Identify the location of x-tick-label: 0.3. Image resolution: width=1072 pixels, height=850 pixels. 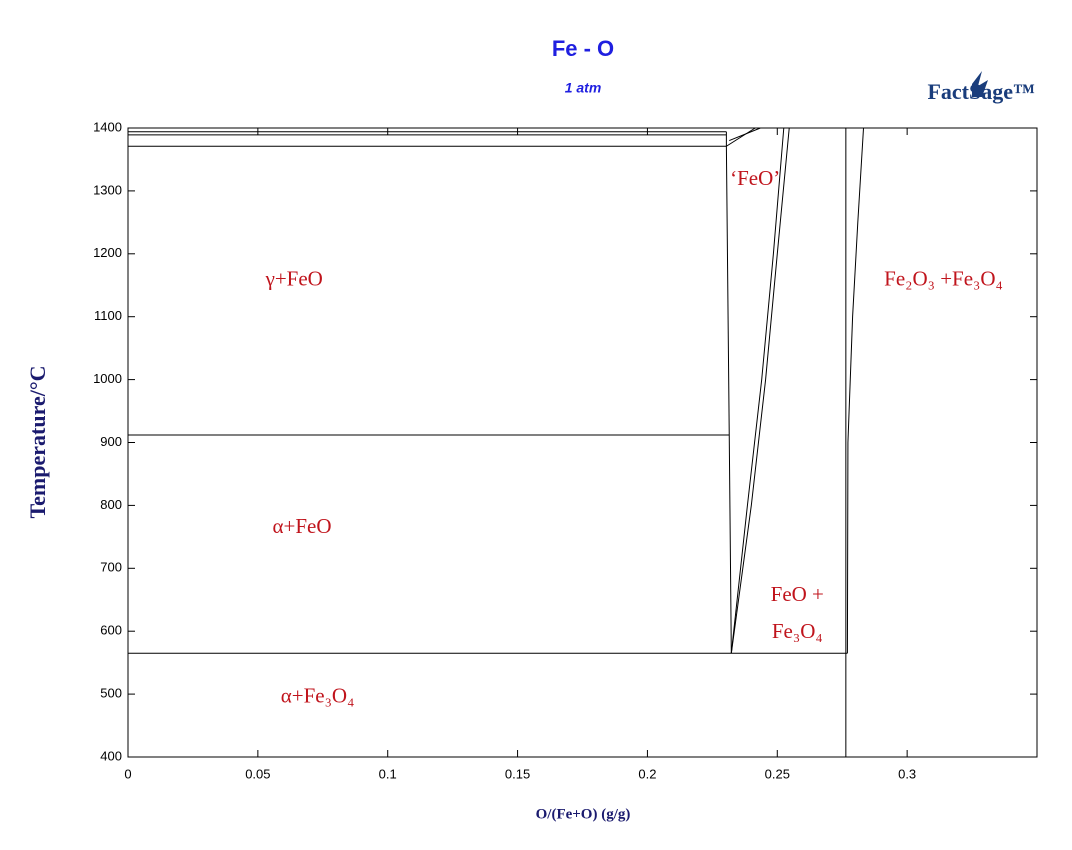
(907, 773).